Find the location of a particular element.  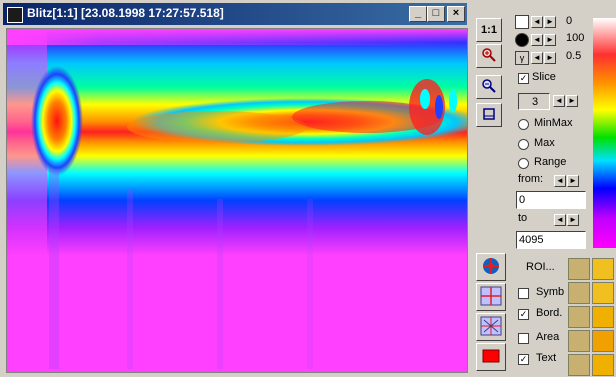

text-checkbox: ✓ is located at coordinates (523, 359).